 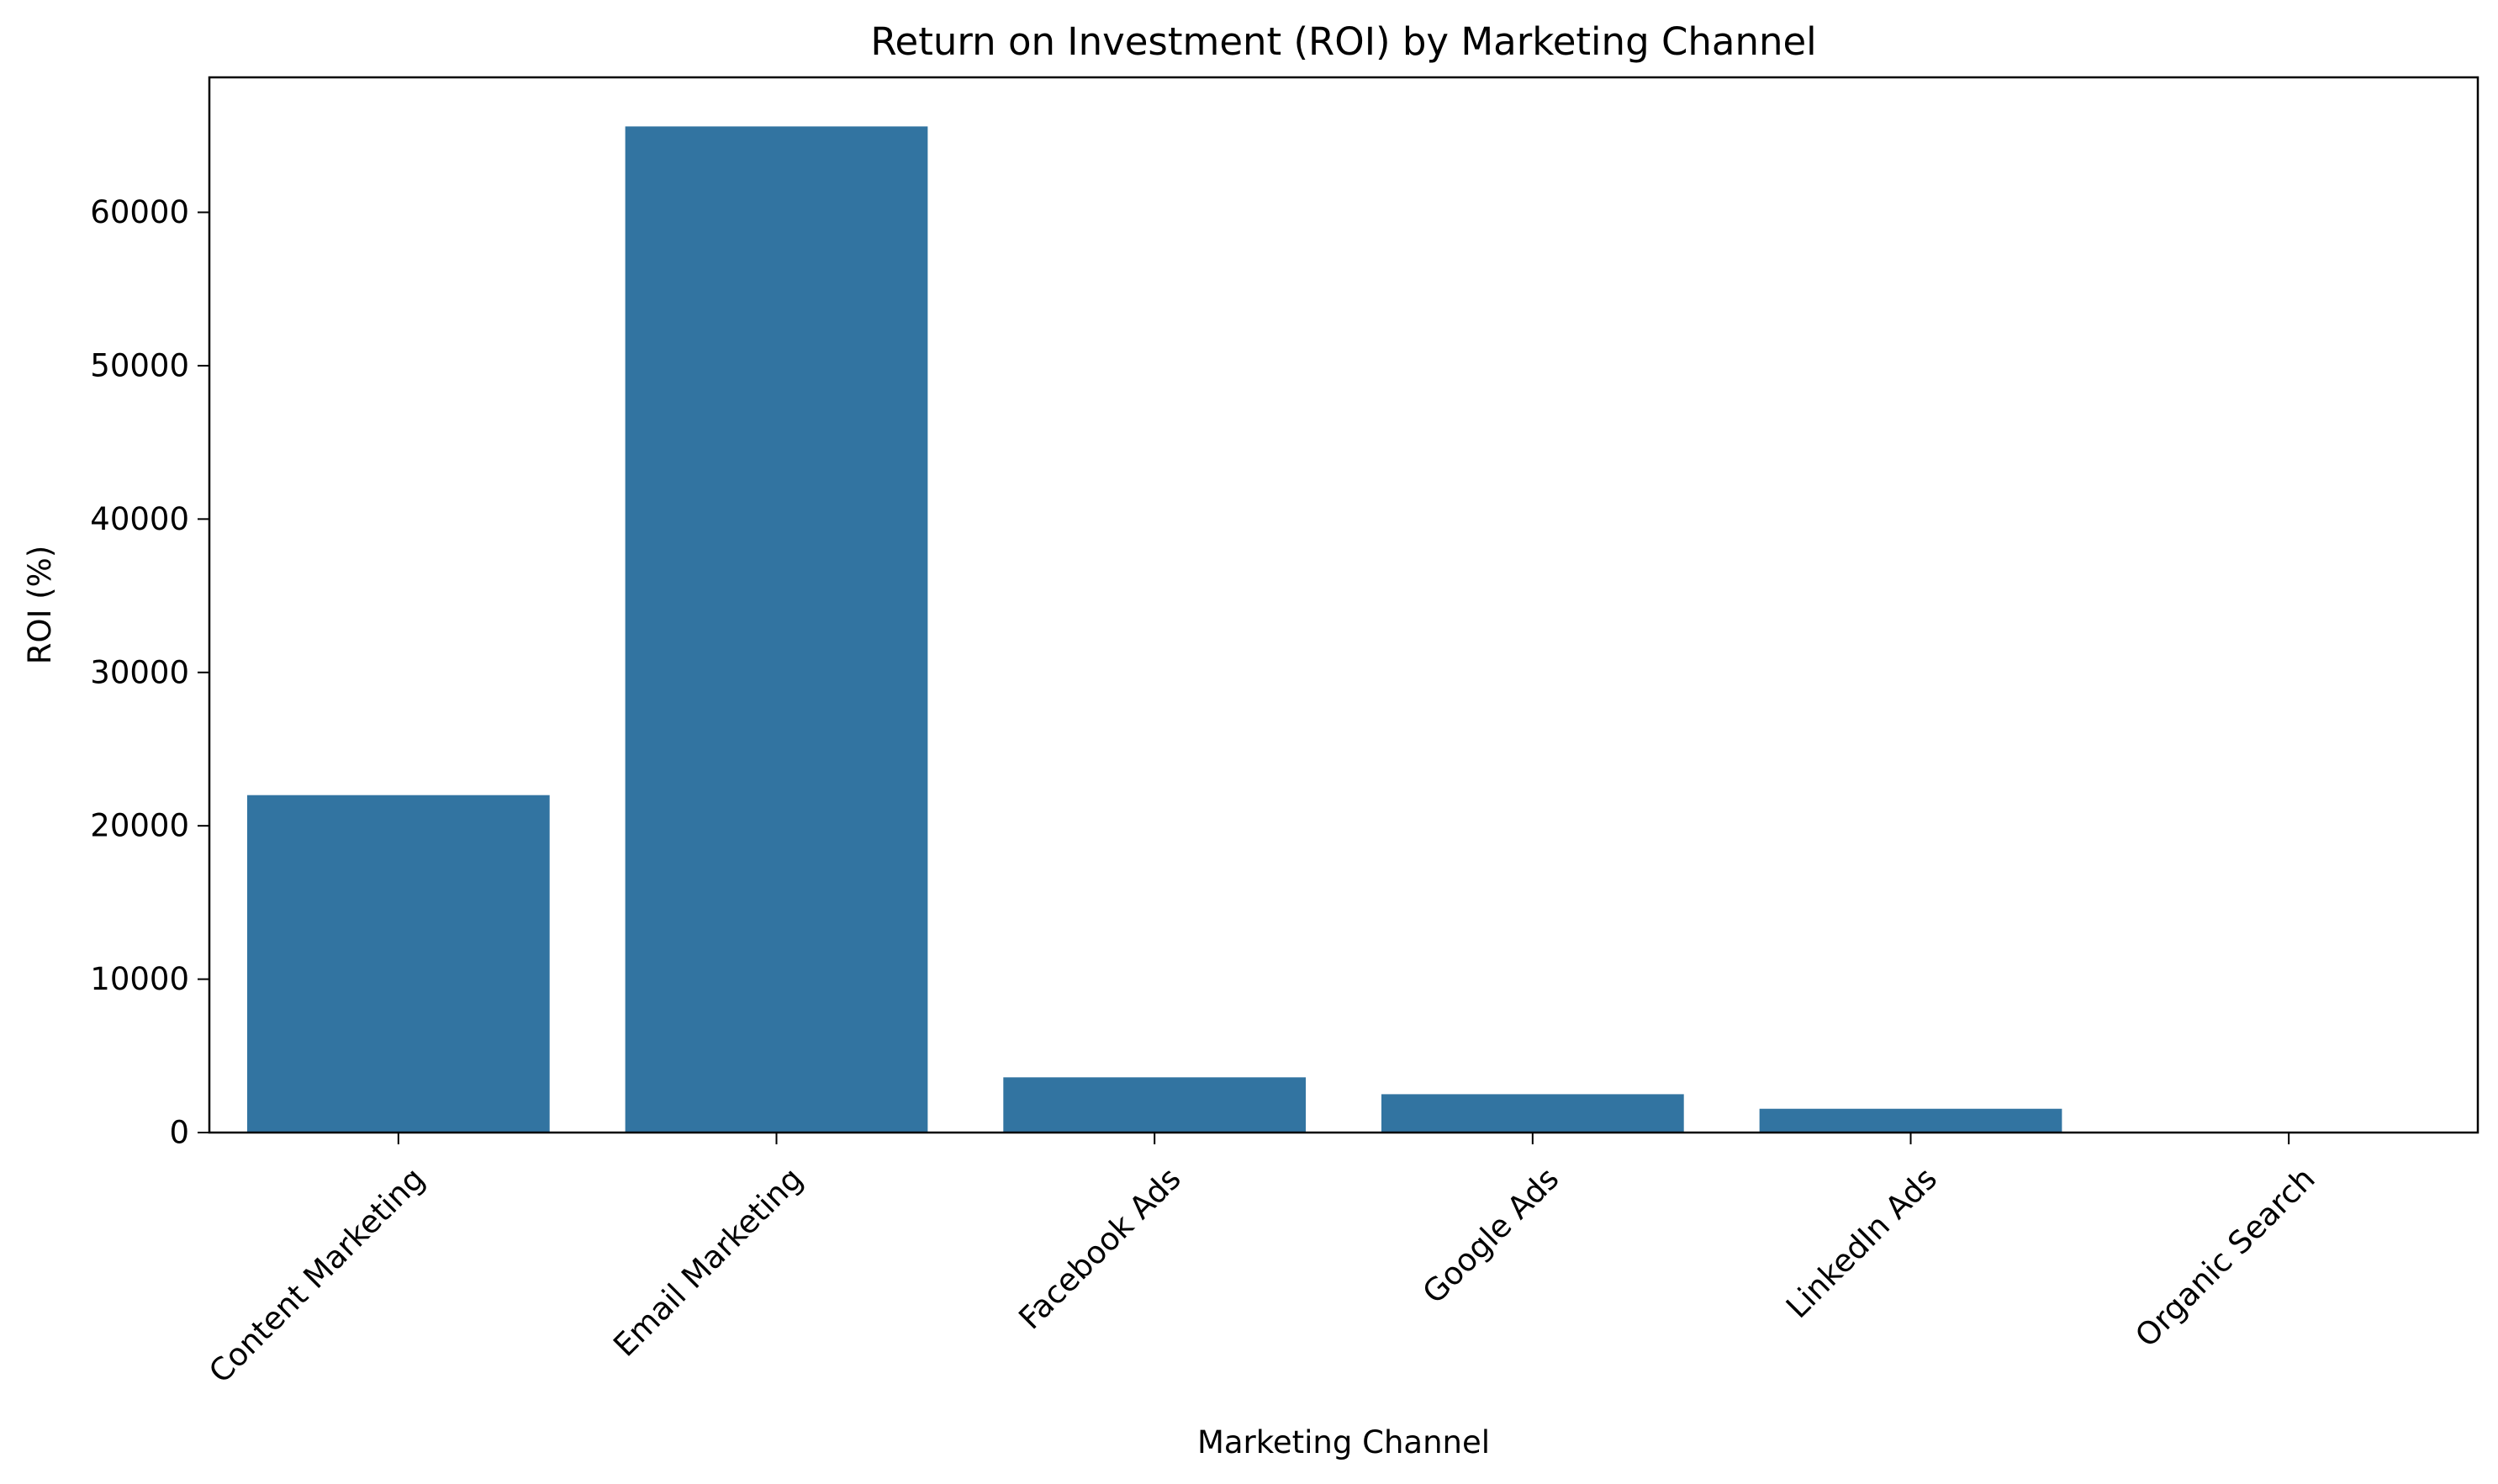 I want to click on x-tick-label: Organic Search, so click(x=2224, y=1257).